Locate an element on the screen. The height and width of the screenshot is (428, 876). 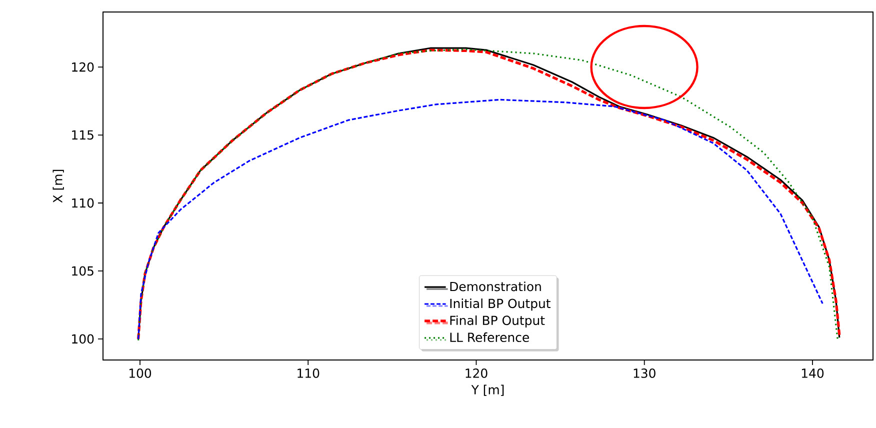
y-tick-label: 105 is located at coordinates (83, 271).